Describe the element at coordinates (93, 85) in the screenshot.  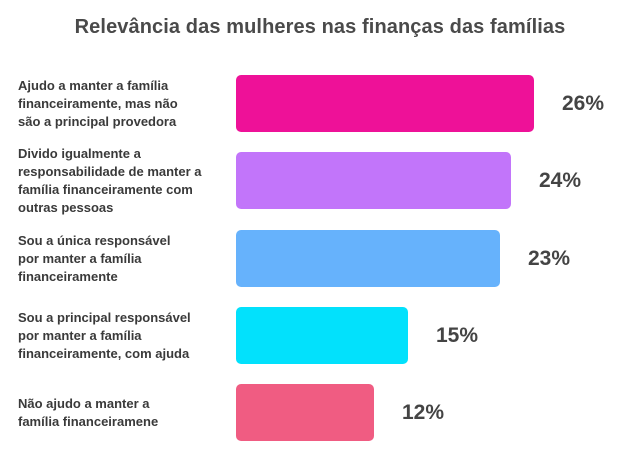
I see `category-label-line: Ajudo a manter a família` at that location.